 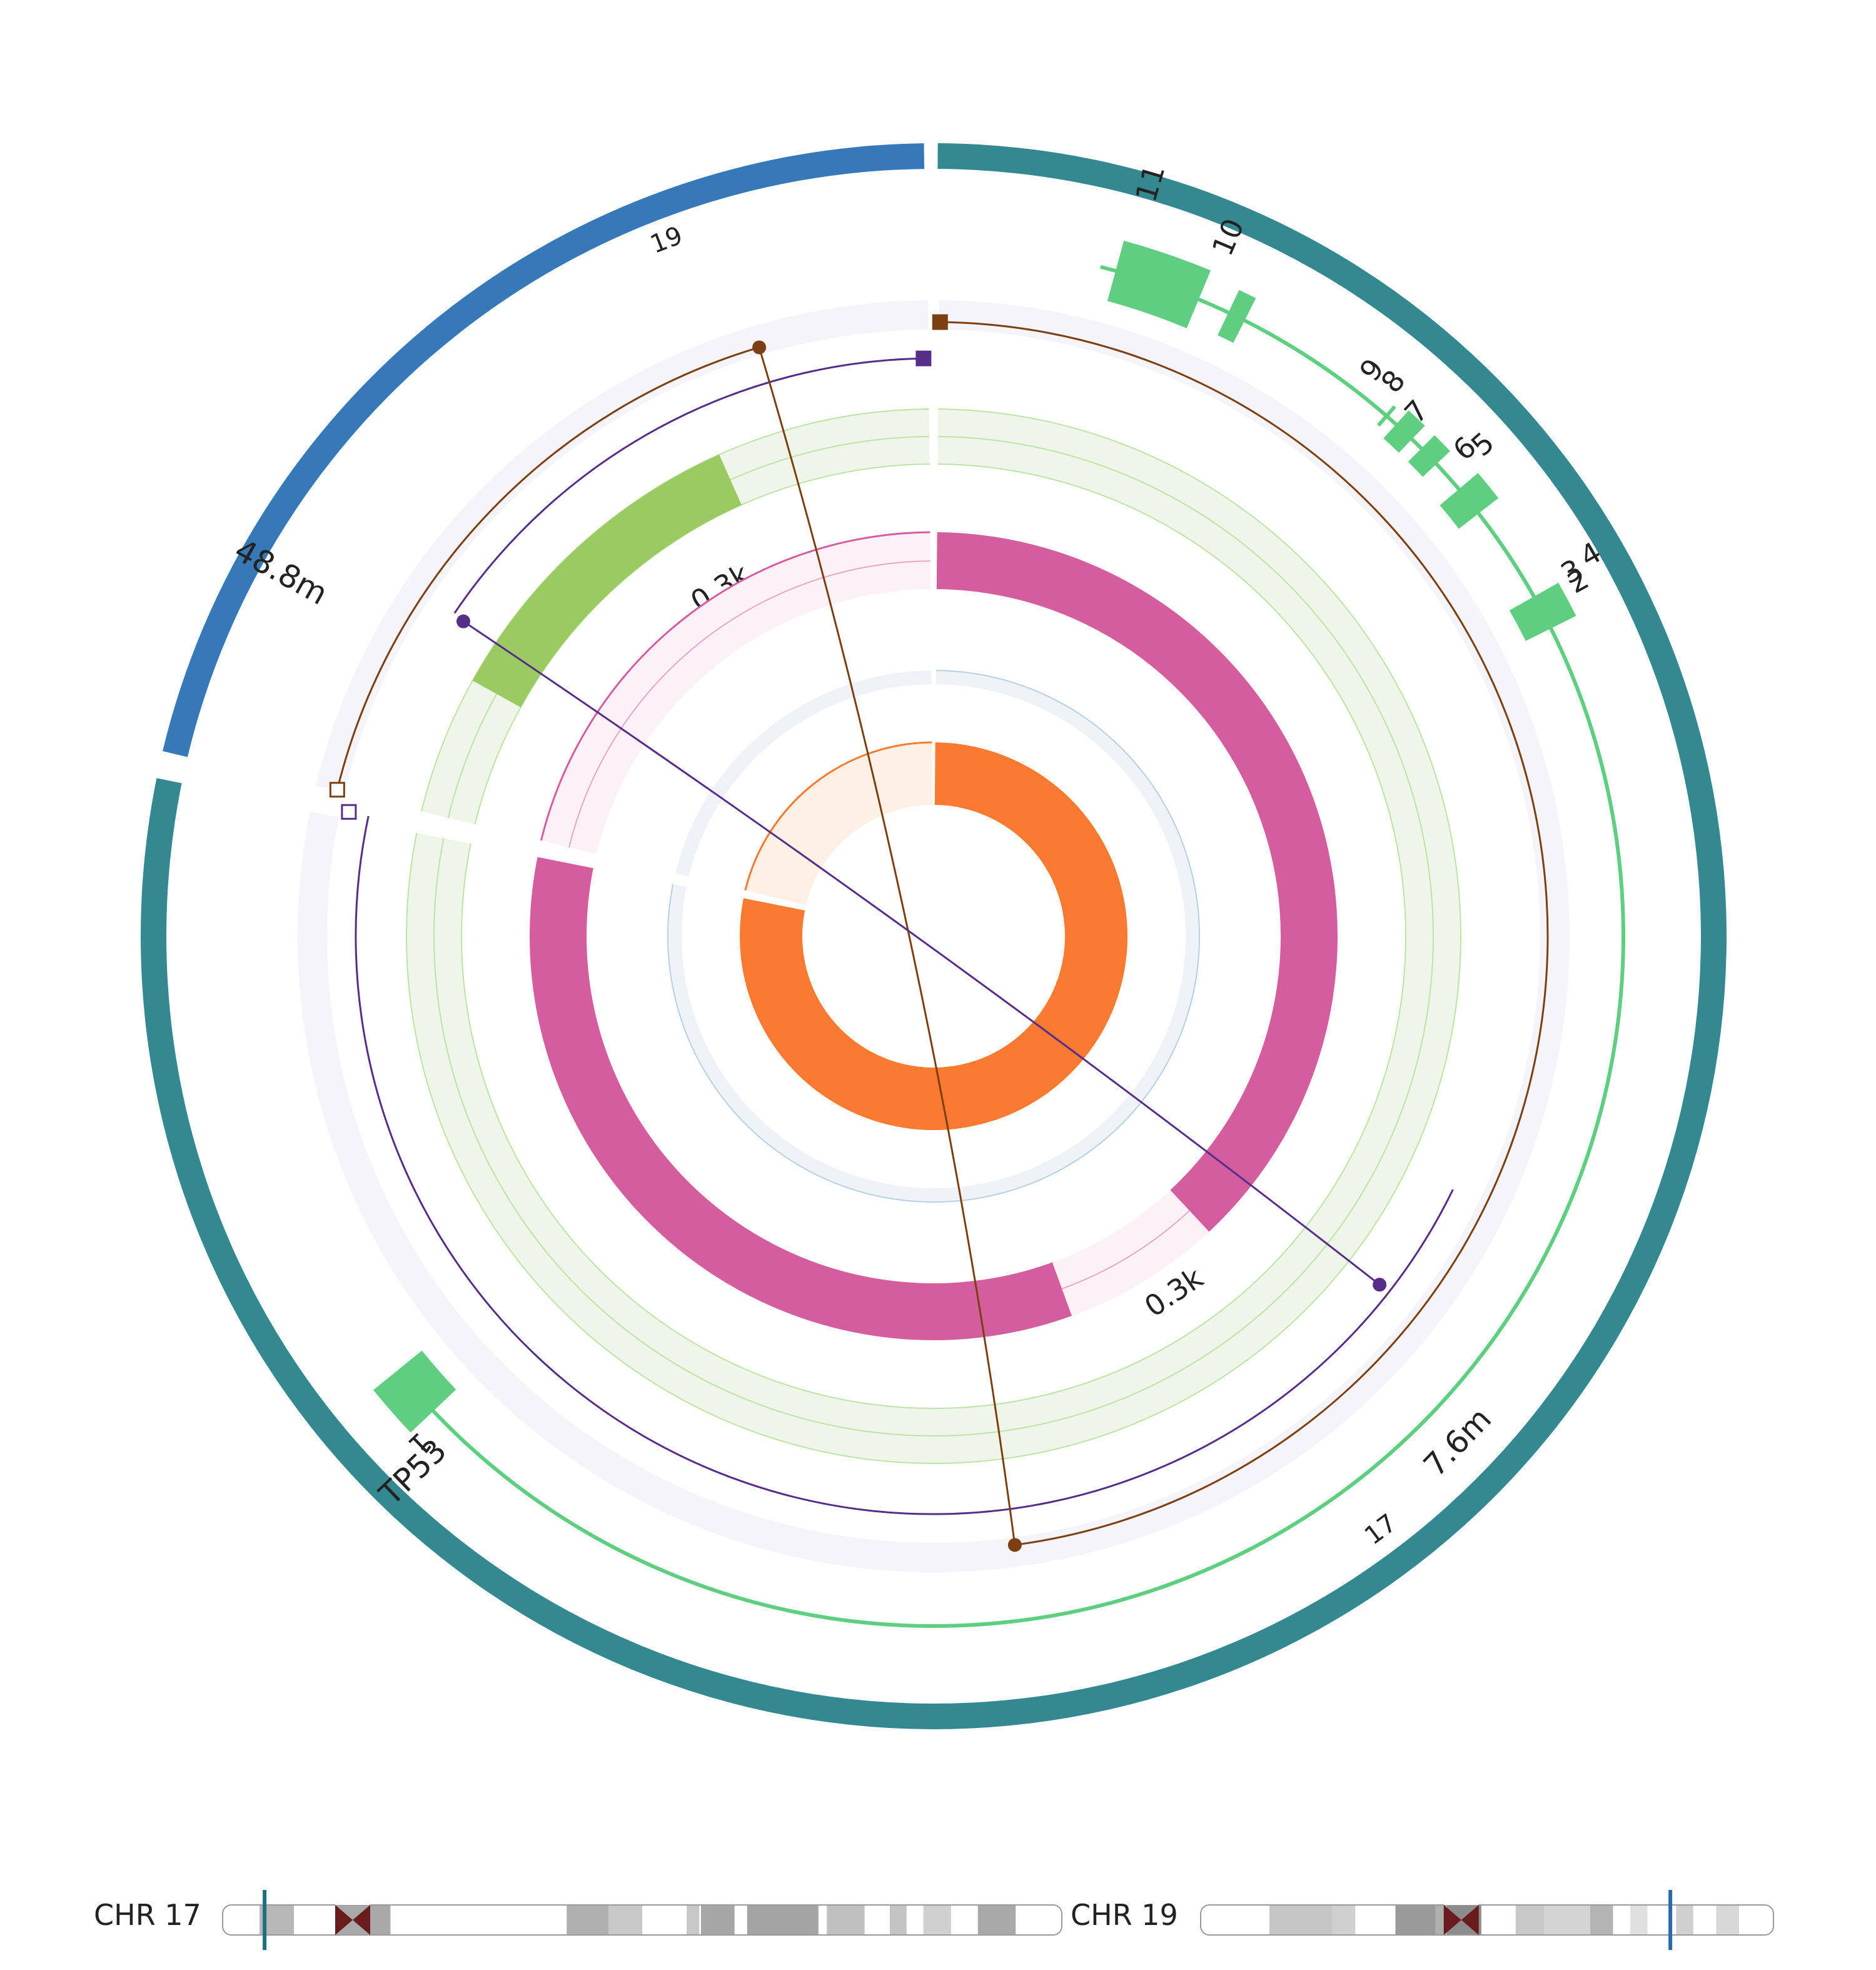 What do you see at coordinates (923, 358) in the screenshot?
I see `link-purple-start-square` at bounding box center [923, 358].